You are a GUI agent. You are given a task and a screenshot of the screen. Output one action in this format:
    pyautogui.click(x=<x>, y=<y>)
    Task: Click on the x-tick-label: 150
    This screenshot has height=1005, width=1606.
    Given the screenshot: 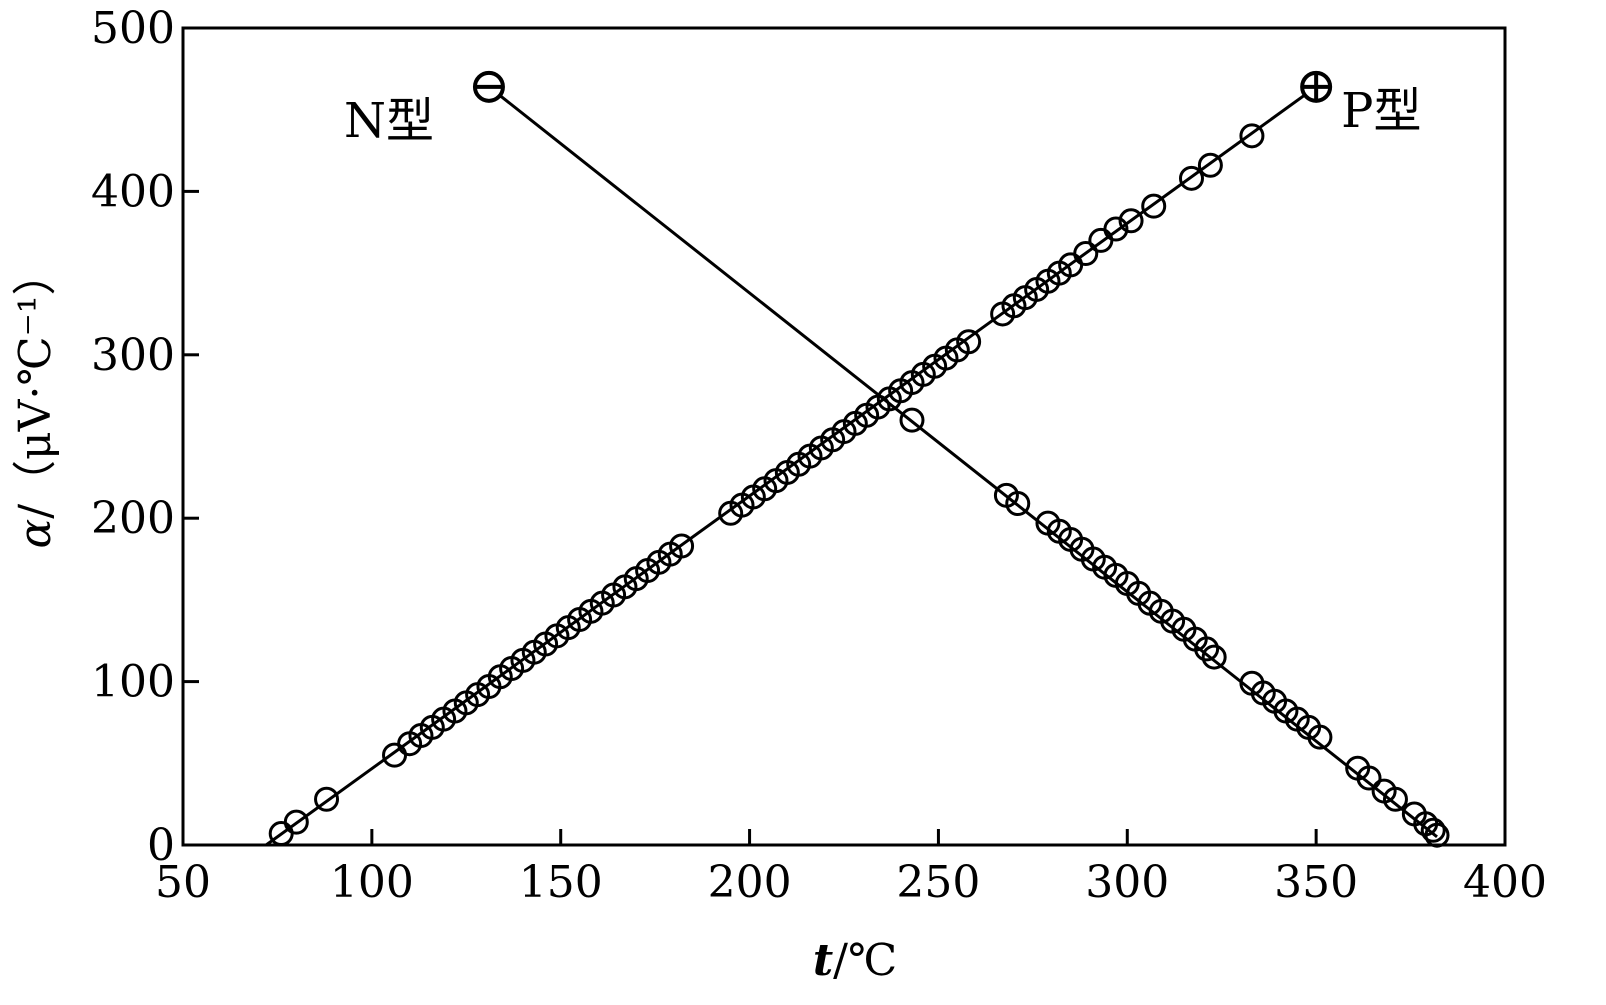 What is the action you would take?
    pyautogui.click(x=561, y=882)
    